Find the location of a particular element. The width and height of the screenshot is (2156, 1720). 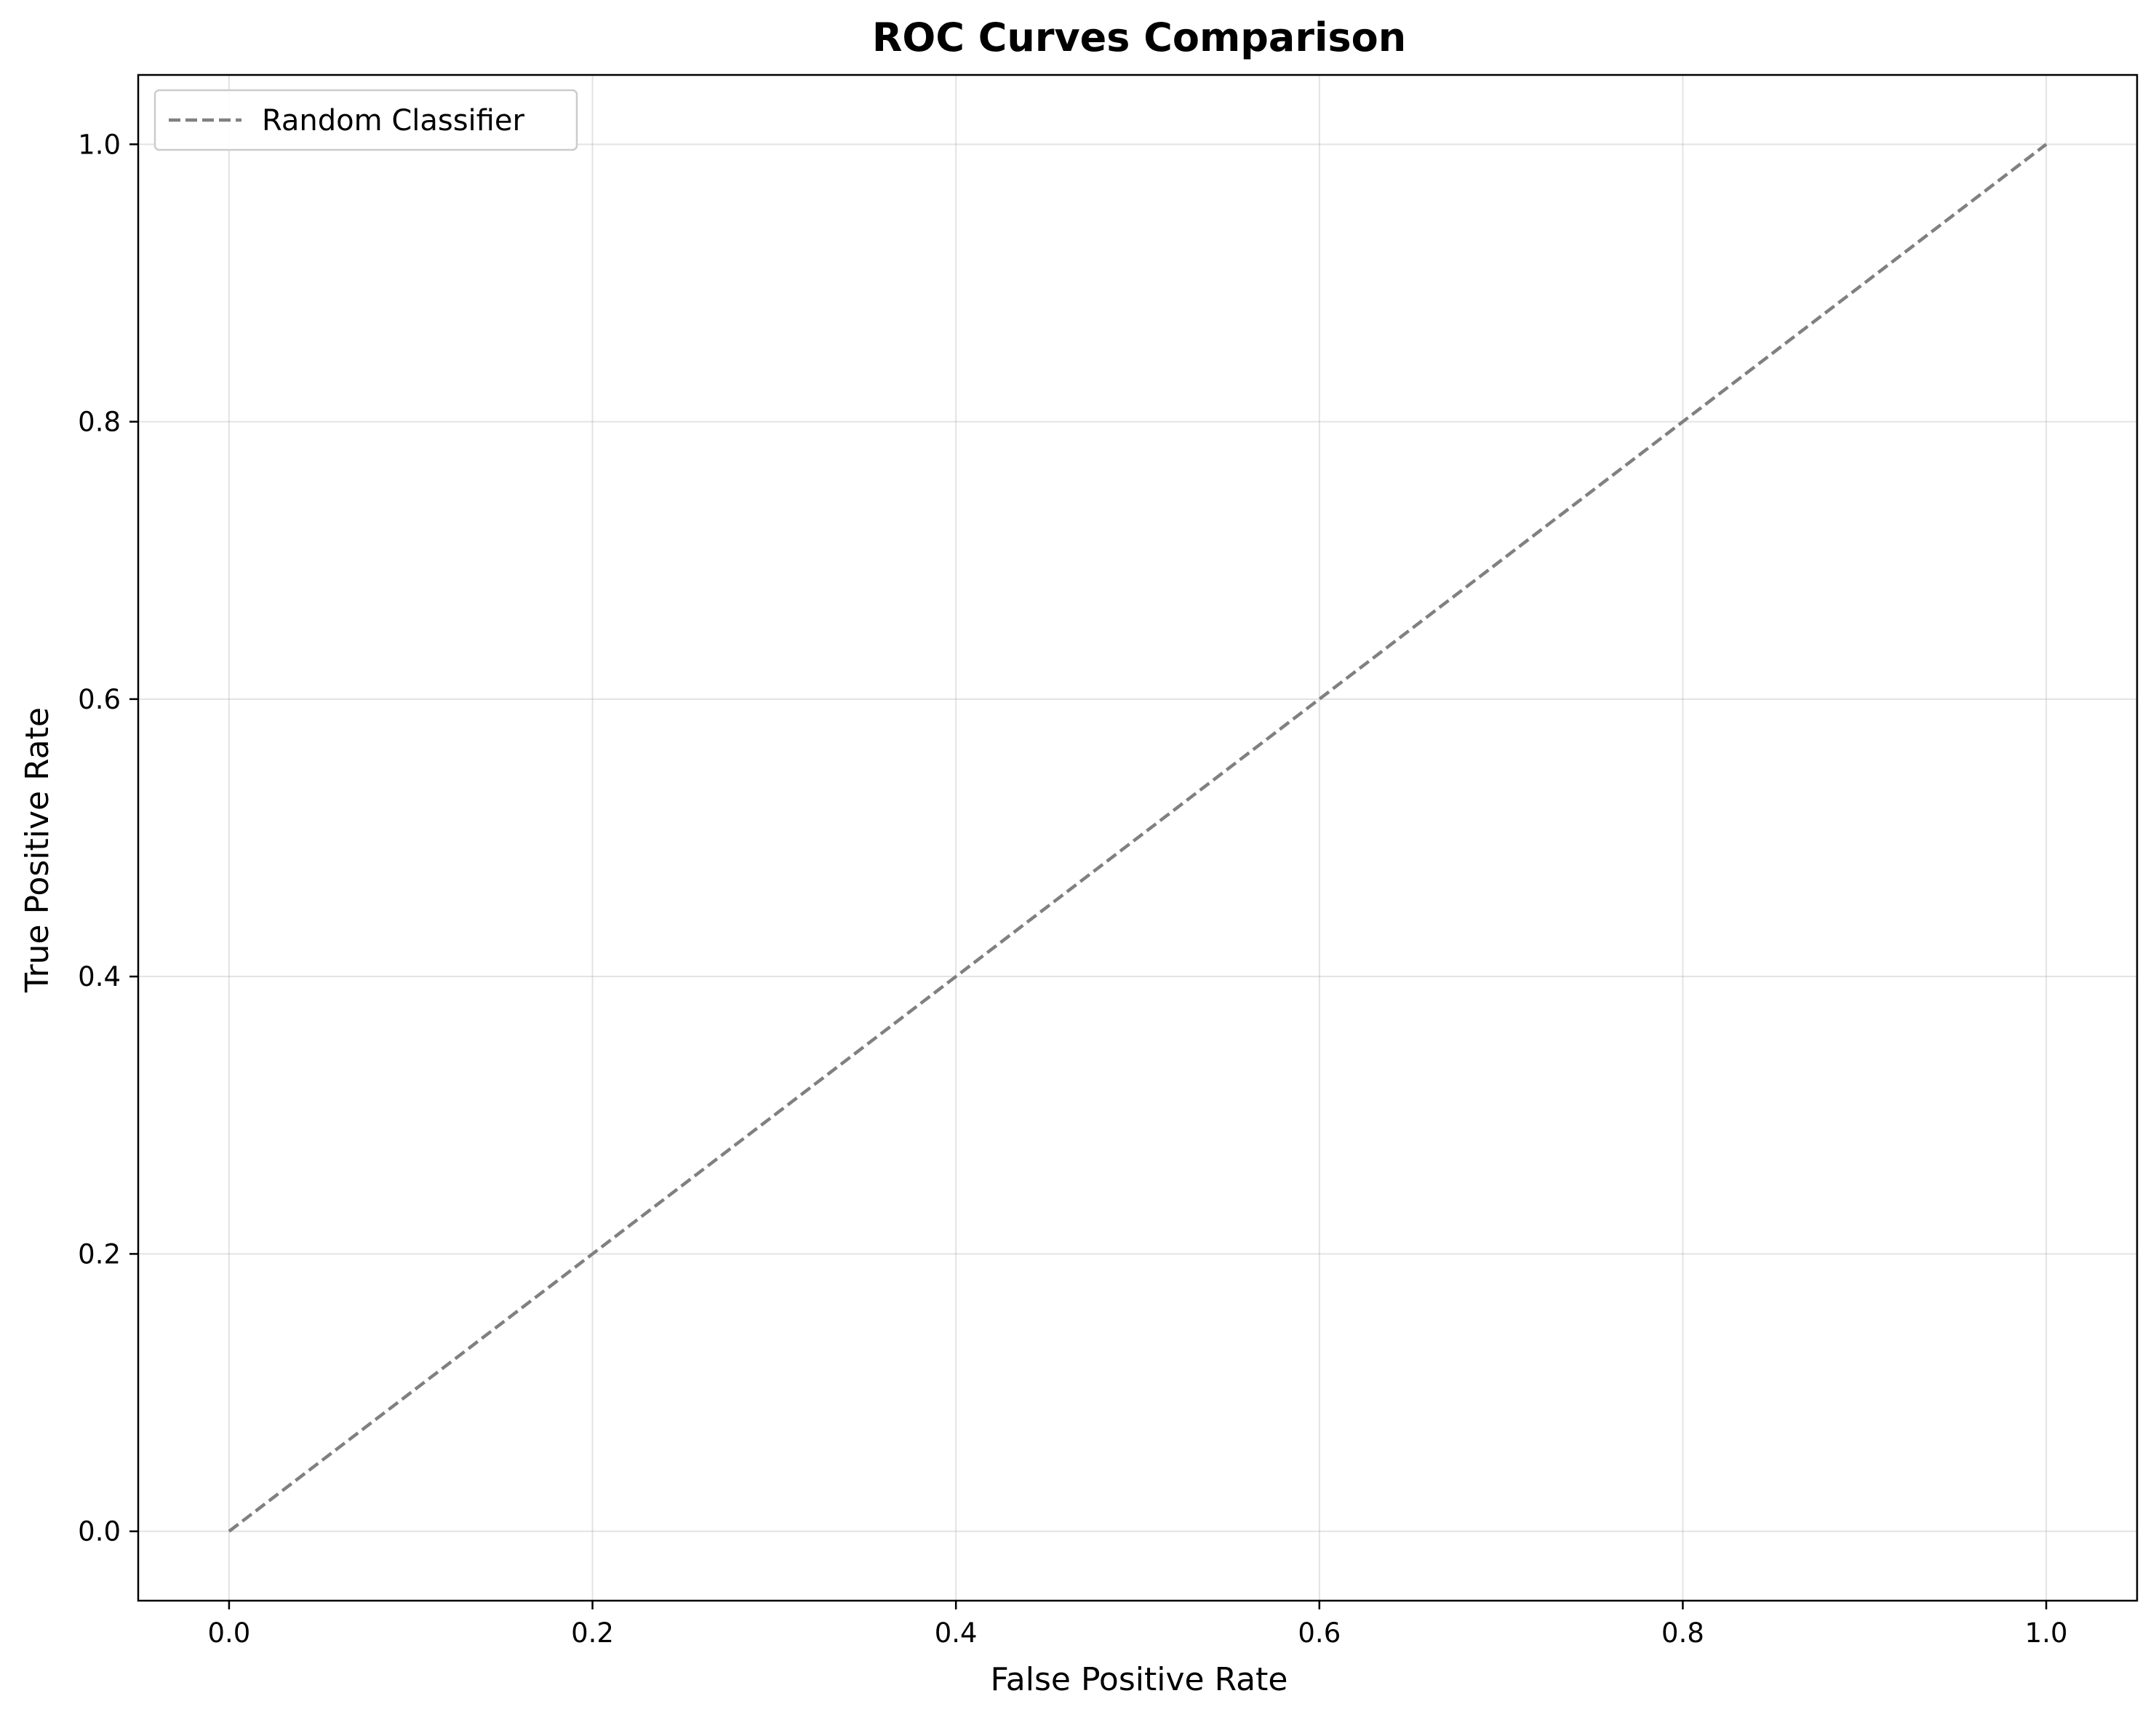

y-axis-label: True Positive Rate is located at coordinates (37, 850).